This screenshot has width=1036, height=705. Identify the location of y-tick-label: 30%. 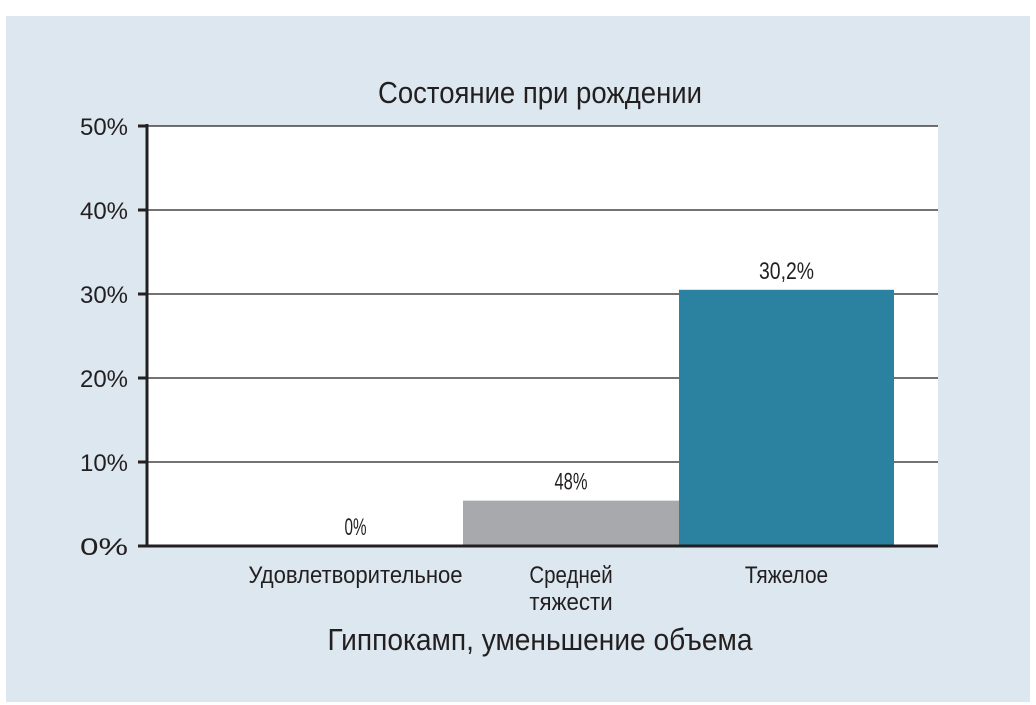
(104, 295).